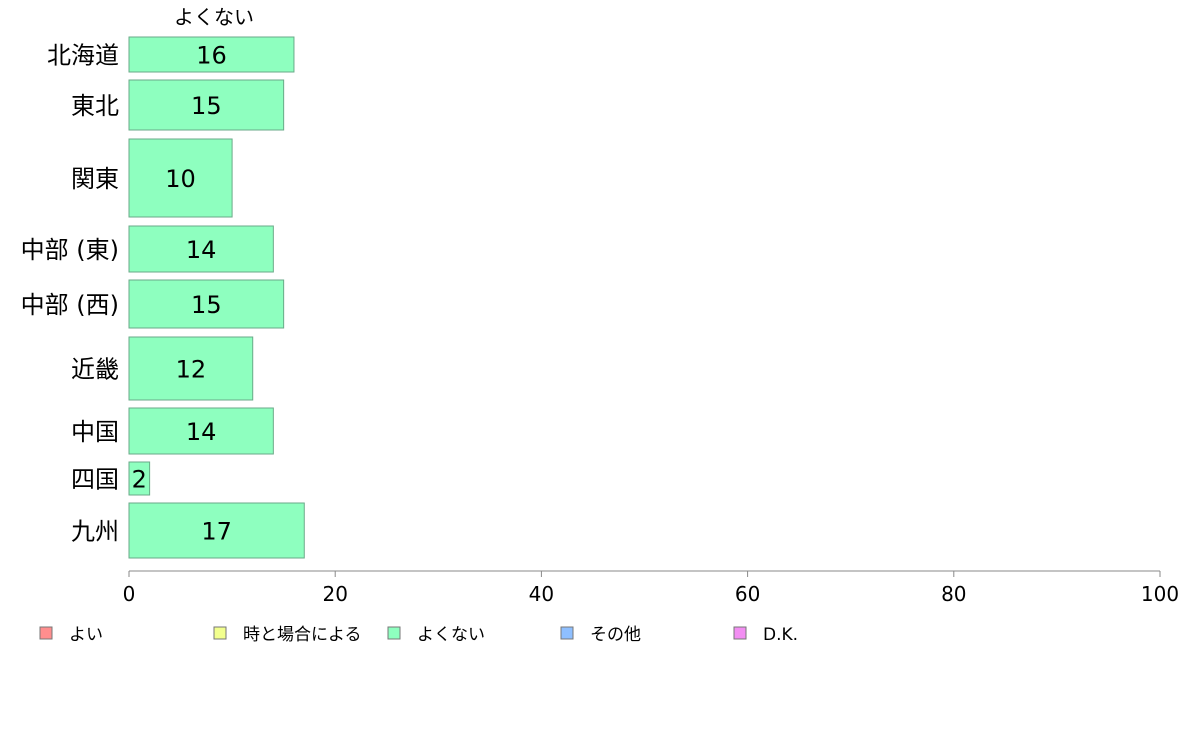 The height and width of the screenshot is (736, 1188). What do you see at coordinates (541, 594) in the screenshot?
I see `x-tick-label: 40` at bounding box center [541, 594].